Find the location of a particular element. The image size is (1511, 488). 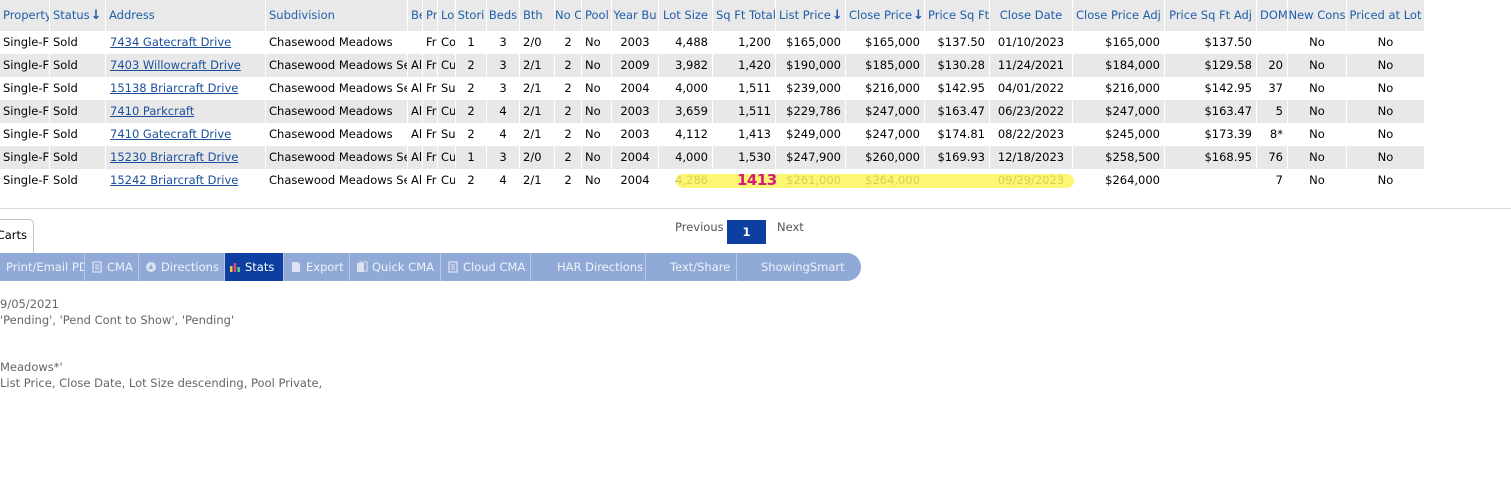

toolbar-directions-button: Directions is located at coordinates (182, 267).